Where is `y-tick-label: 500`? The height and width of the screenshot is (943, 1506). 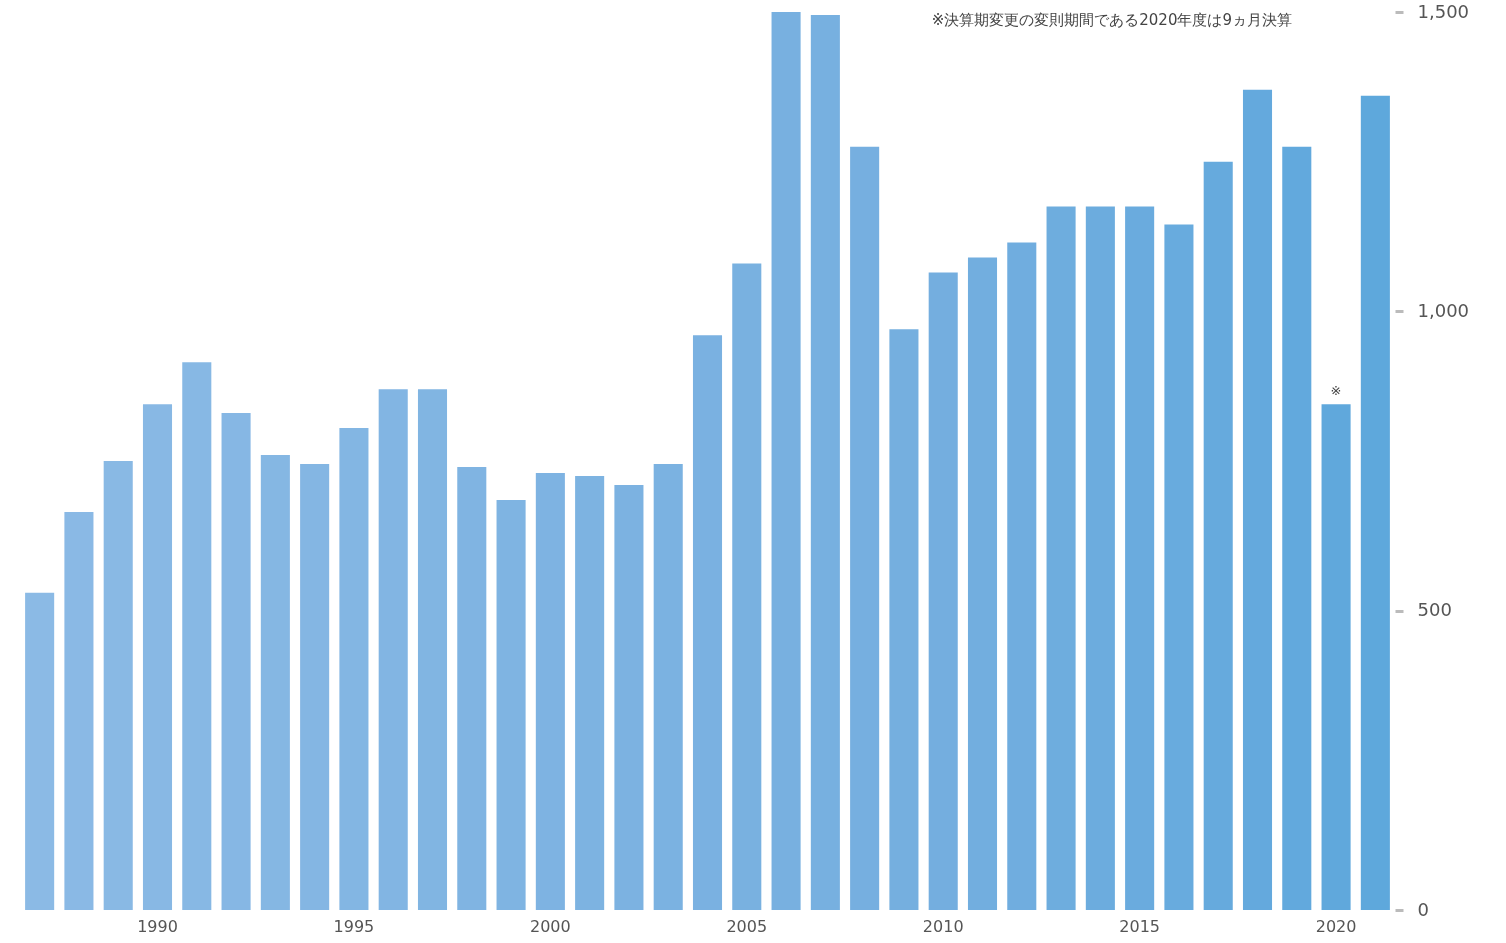
y-tick-label: 500 is located at coordinates (1434, 610).